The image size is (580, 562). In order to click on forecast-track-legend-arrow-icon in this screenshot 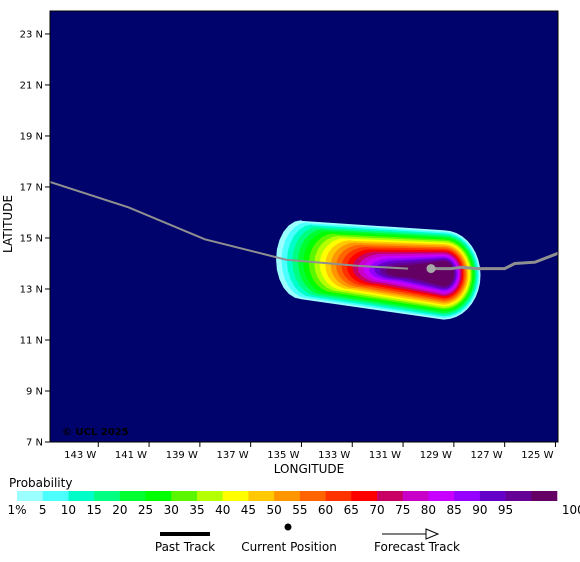, I will do `click(432, 534)`.